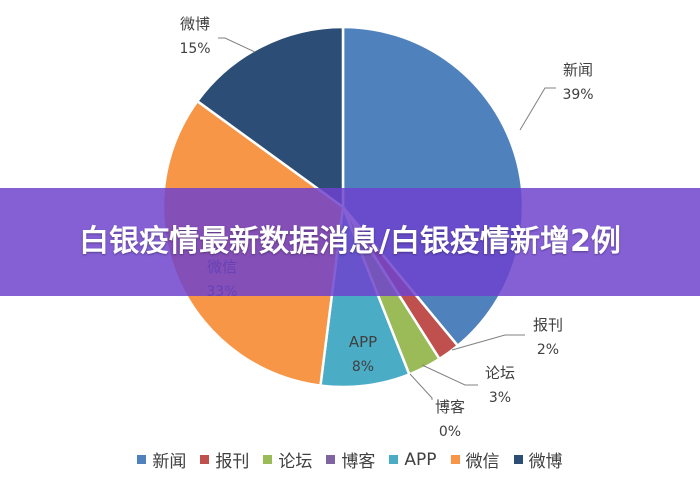 The height and width of the screenshot is (490, 700). What do you see at coordinates (500, 398) in the screenshot?
I see `slice-percent-label: 3%` at bounding box center [500, 398].